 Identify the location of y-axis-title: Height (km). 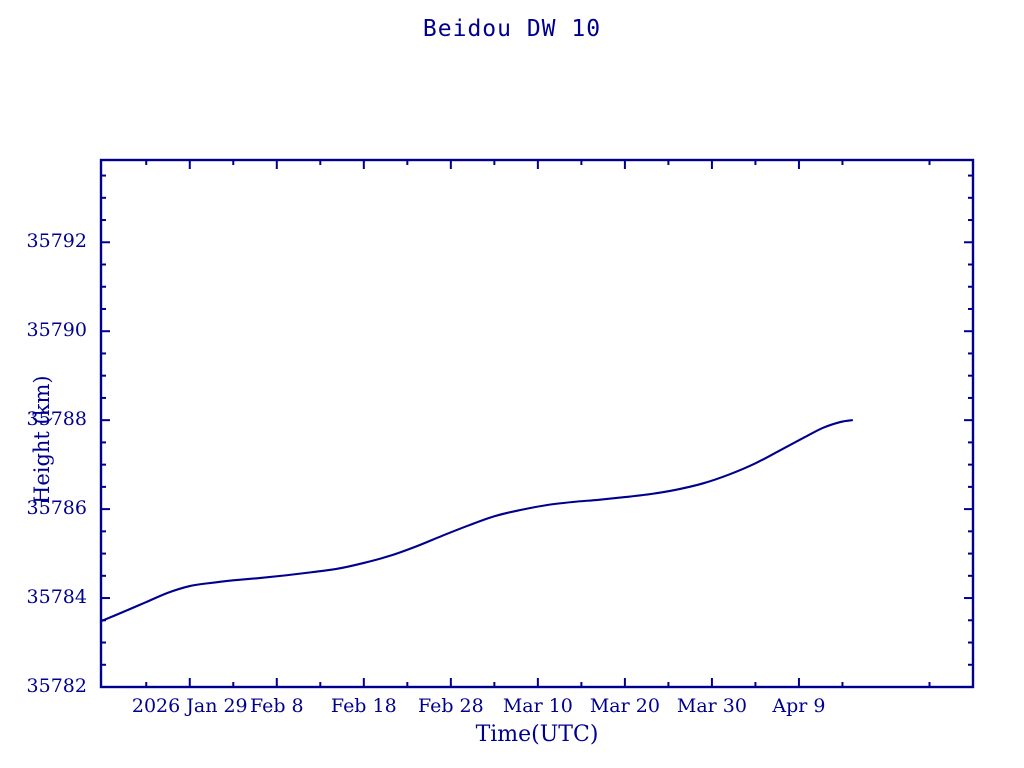
(42, 439).